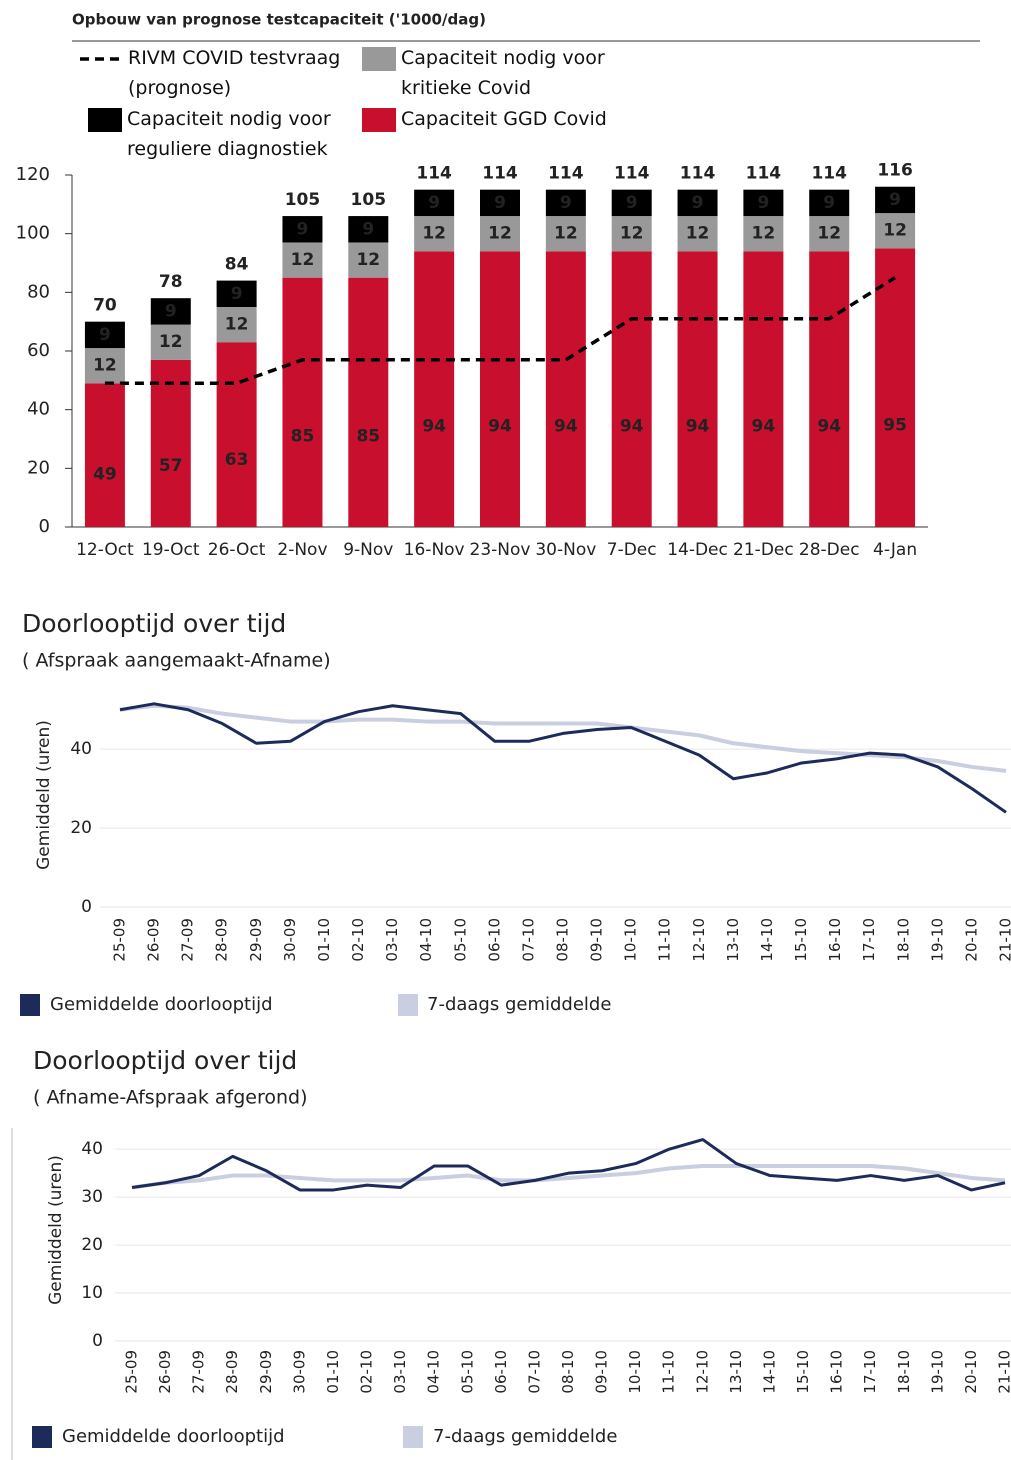  What do you see at coordinates (369, 200) in the screenshot?
I see `total-label: 105` at bounding box center [369, 200].